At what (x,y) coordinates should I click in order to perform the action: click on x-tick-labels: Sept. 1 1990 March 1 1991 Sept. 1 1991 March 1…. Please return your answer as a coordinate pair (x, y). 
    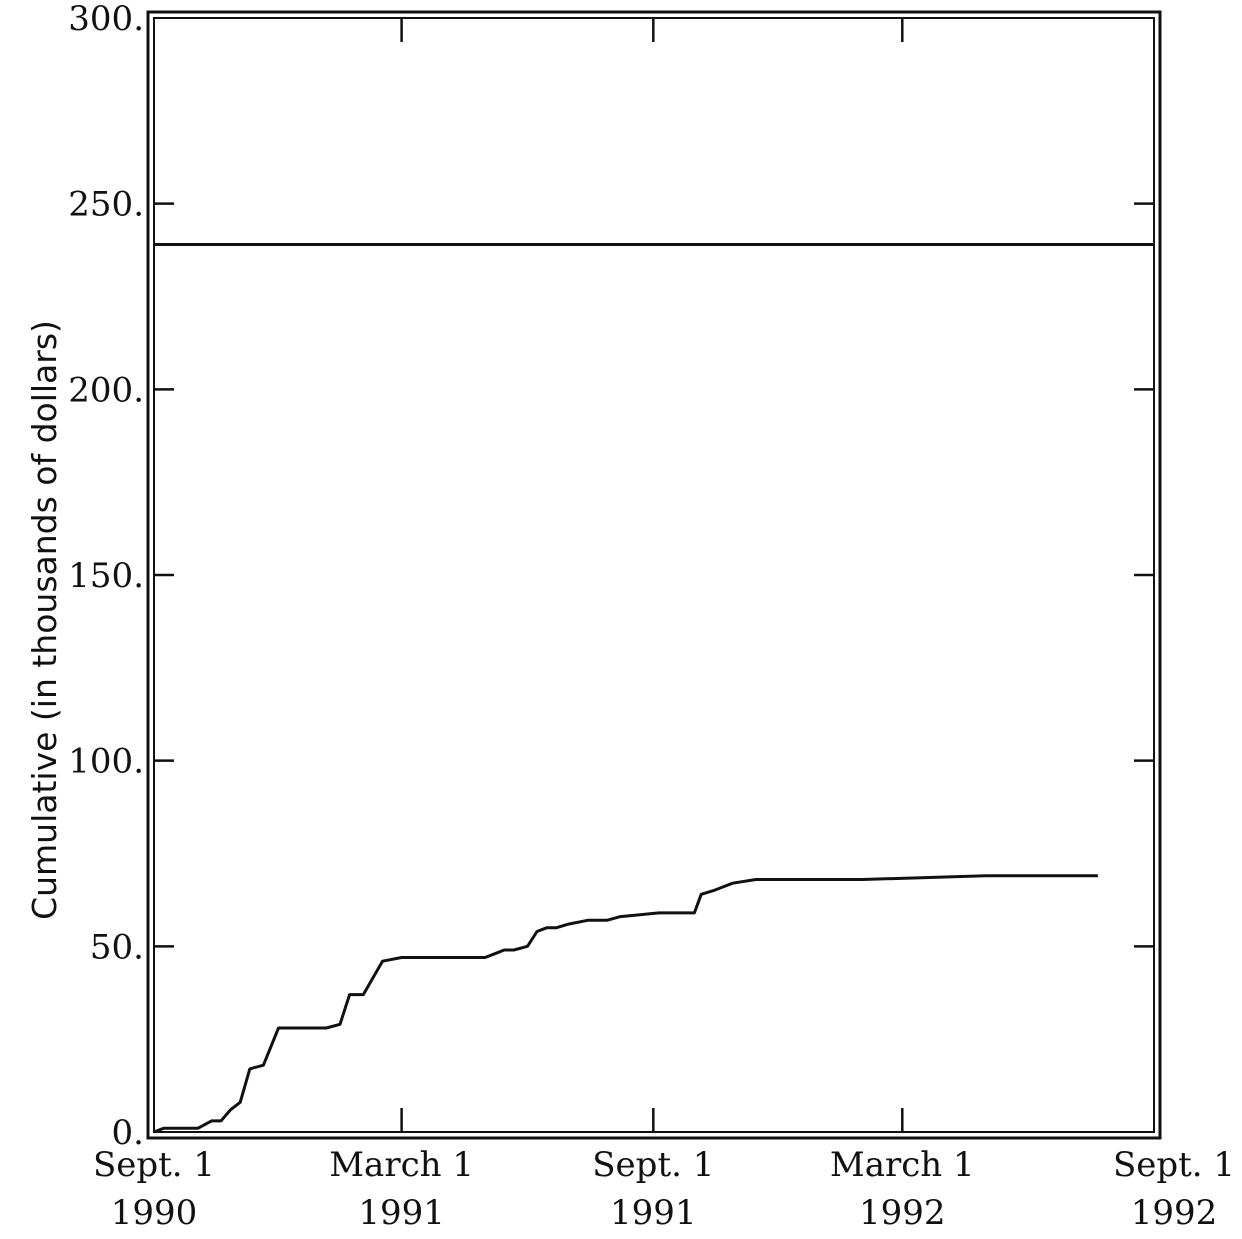
    Looking at the image, I should click on (664, 1189).